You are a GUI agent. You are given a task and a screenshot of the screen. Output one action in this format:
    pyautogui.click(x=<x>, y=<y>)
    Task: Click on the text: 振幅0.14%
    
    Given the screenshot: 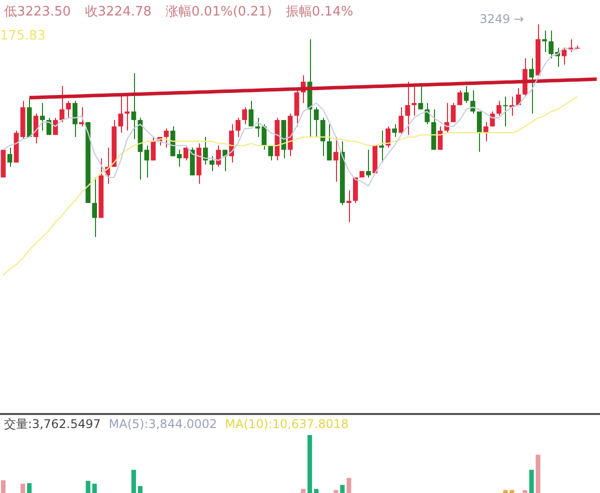 What is the action you would take?
    pyautogui.click(x=320, y=12)
    